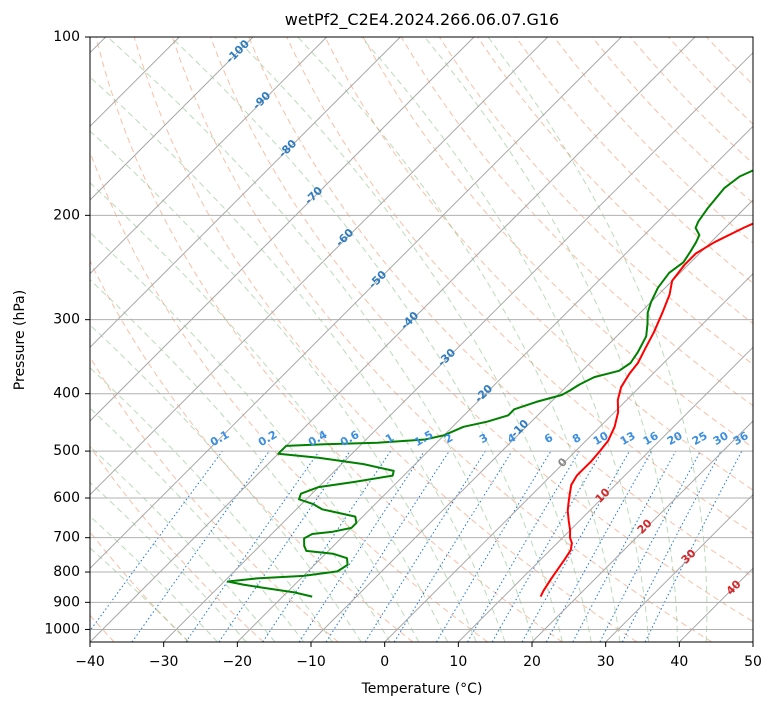  I want to click on mixing-ratio-label: 1.5, so click(423, 438).